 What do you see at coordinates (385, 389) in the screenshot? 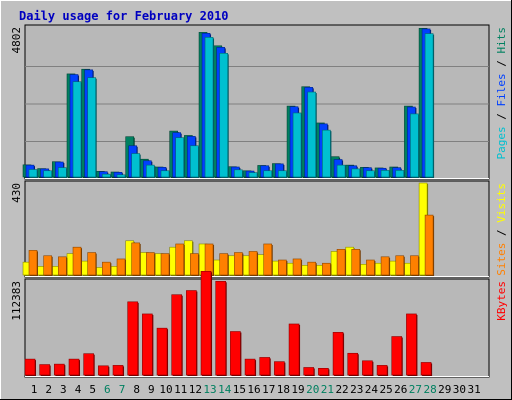
I see `x-tick-label: 25` at bounding box center [385, 389].